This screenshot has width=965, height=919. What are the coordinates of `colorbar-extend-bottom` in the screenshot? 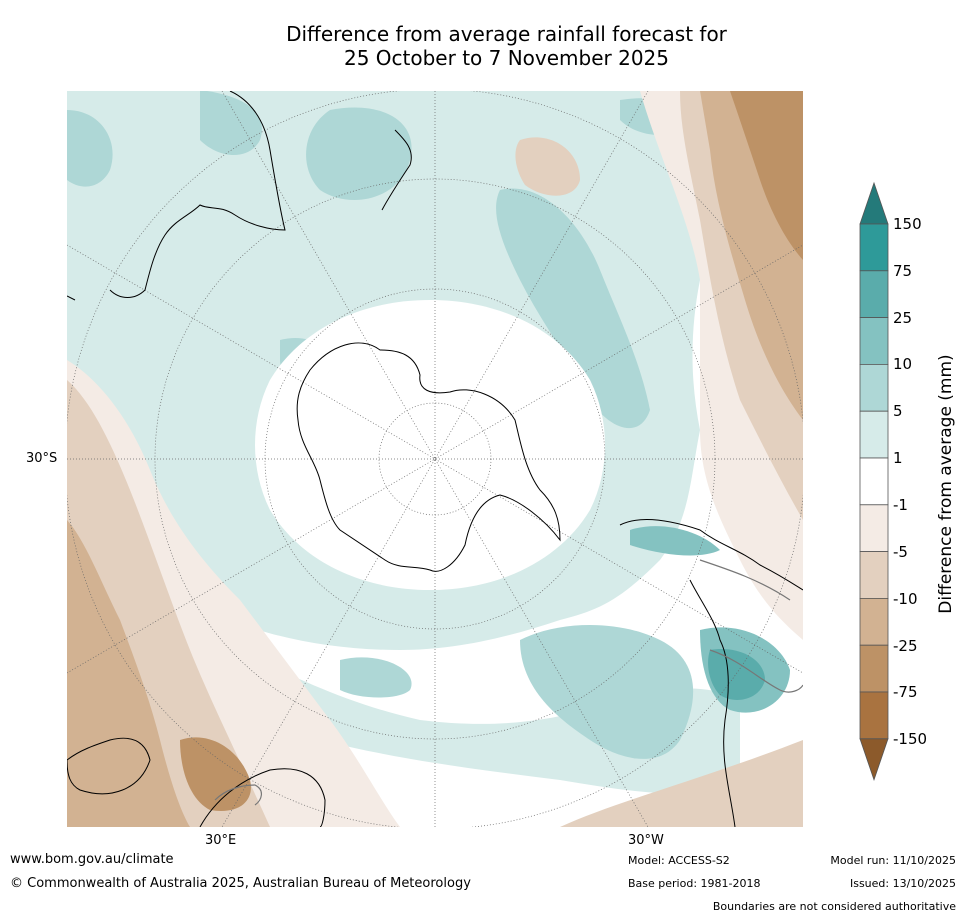 It's located at (874, 760).